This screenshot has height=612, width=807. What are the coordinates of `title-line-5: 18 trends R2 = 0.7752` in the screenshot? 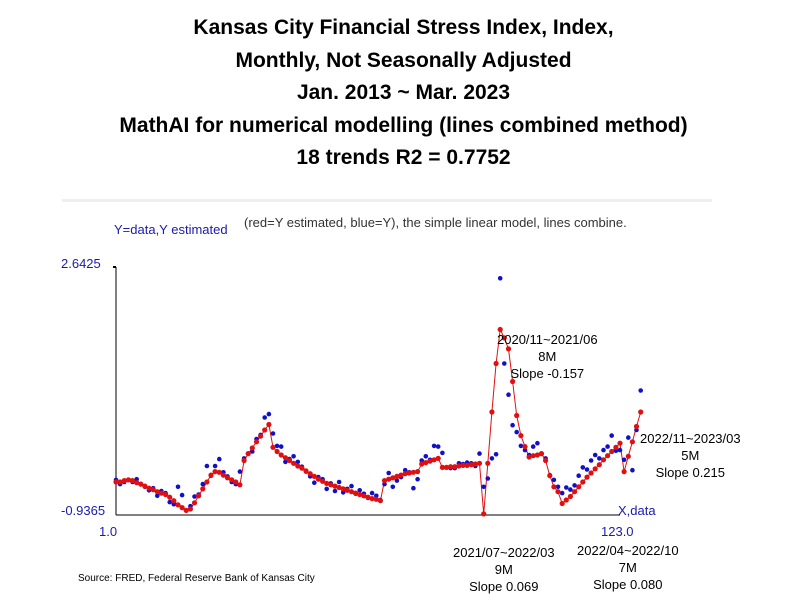 It's located at (403, 157).